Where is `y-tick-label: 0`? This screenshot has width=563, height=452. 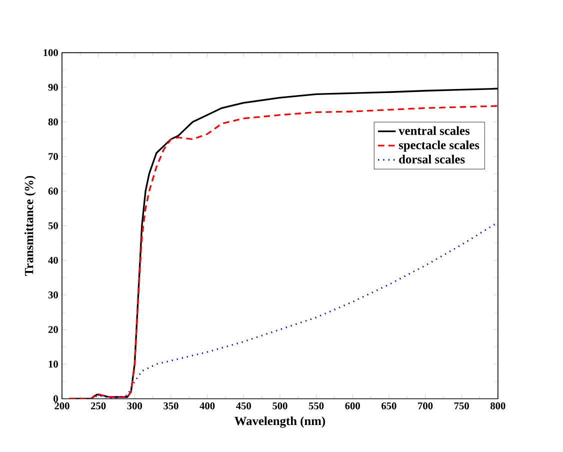 y-tick-label: 0 is located at coordinates (56, 398).